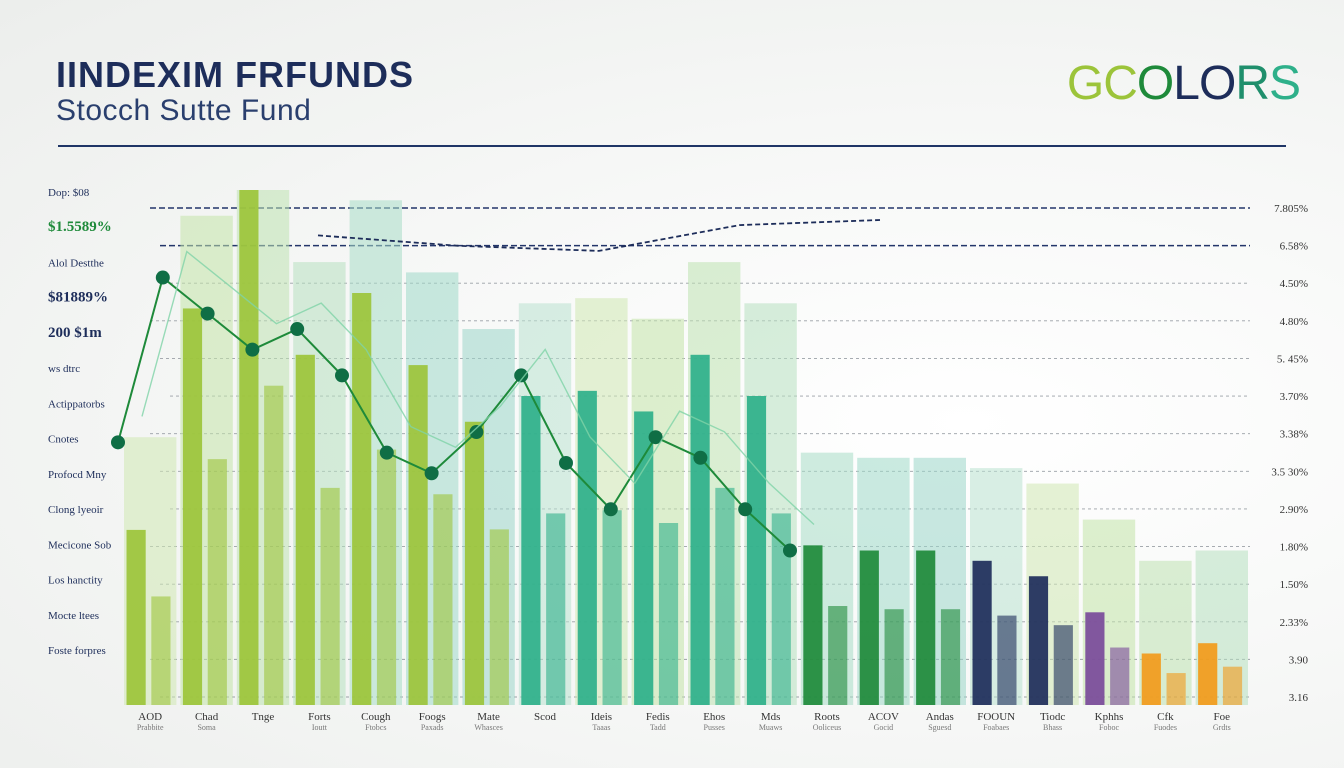 This screenshot has width=1344, height=768. Describe the element at coordinates (601, 727) in the screenshot. I see `x-tick-sublabel: Taaas` at that location.